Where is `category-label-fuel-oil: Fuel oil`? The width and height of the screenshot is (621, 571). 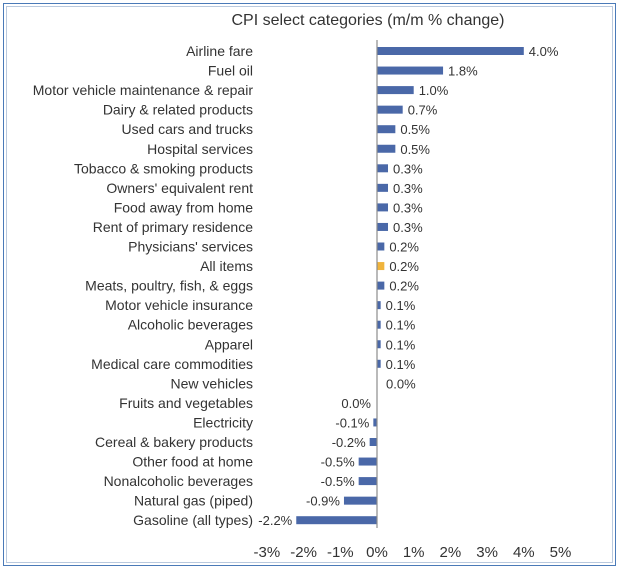
category-label-fuel-oil: Fuel oil is located at coordinates (230, 71).